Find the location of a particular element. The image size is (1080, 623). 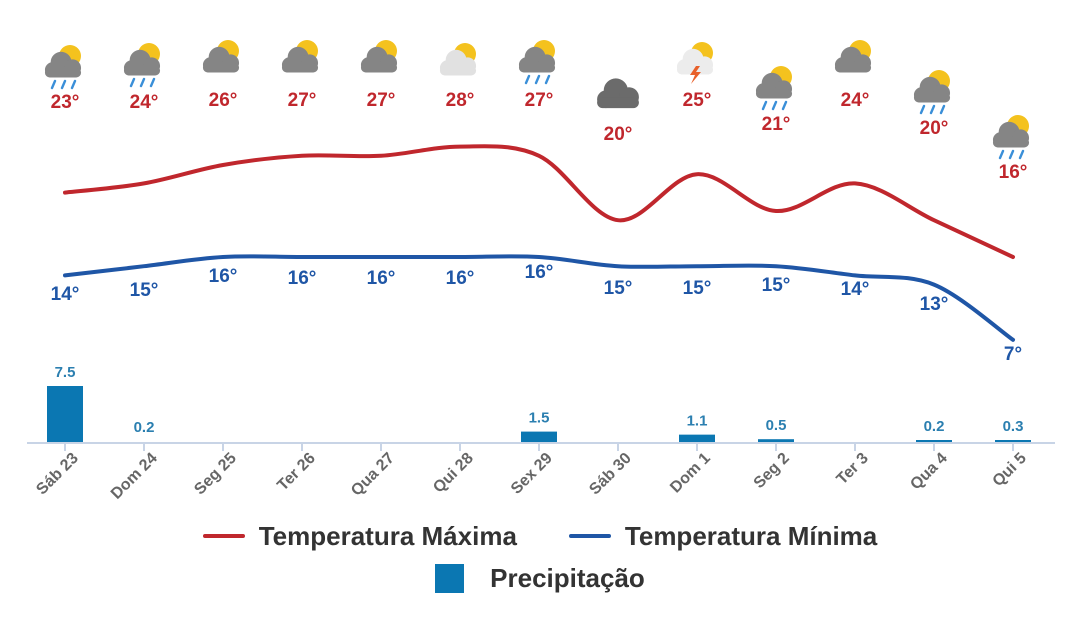

sun-light-cloud-icon is located at coordinates (458, 59).